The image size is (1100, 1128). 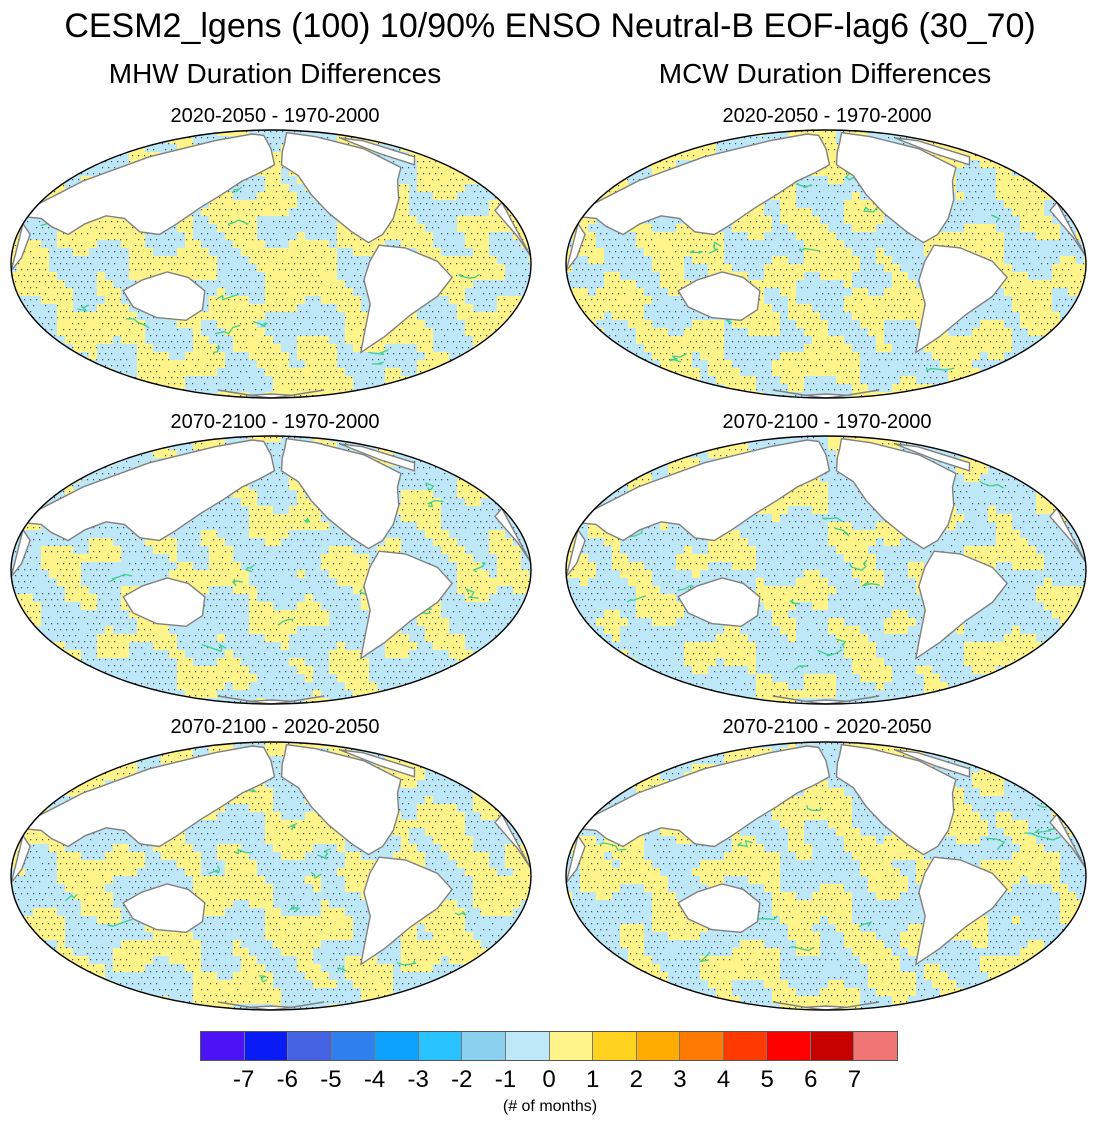 What do you see at coordinates (275, 116) in the screenshot?
I see `panel-title-mhw-1: 2020-2050 - 1970-2000` at bounding box center [275, 116].